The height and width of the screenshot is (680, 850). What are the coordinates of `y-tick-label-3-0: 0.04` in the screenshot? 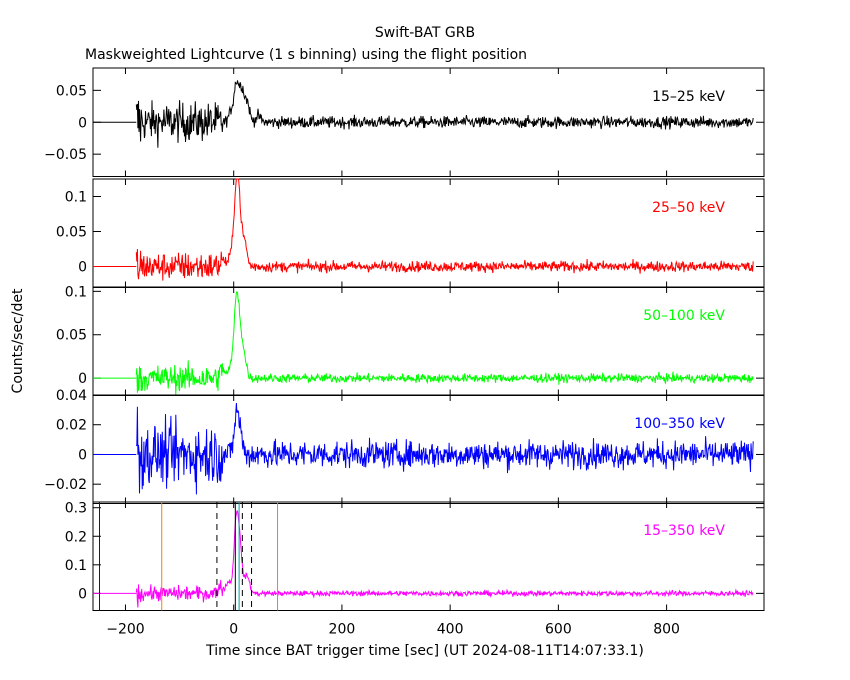 It's located at (71, 396).